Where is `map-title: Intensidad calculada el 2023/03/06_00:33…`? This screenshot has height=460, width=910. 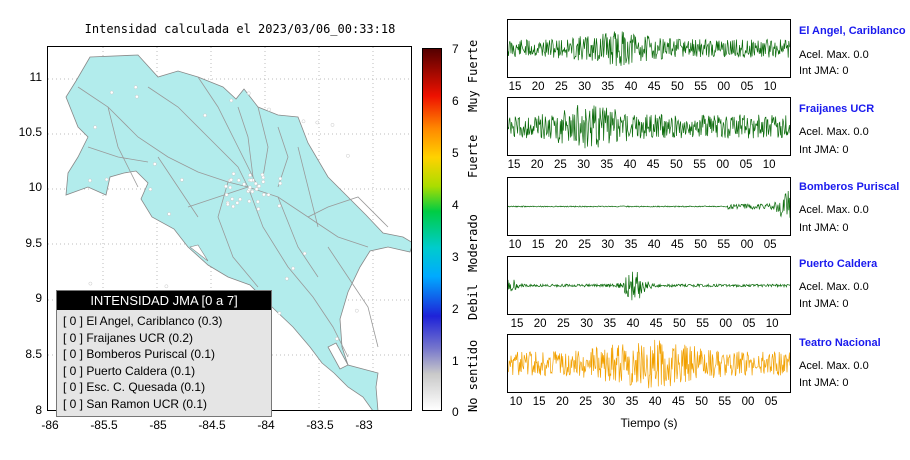
map-title: Intensidad calculada el 2023/03/06_00:33… is located at coordinates (240, 29).